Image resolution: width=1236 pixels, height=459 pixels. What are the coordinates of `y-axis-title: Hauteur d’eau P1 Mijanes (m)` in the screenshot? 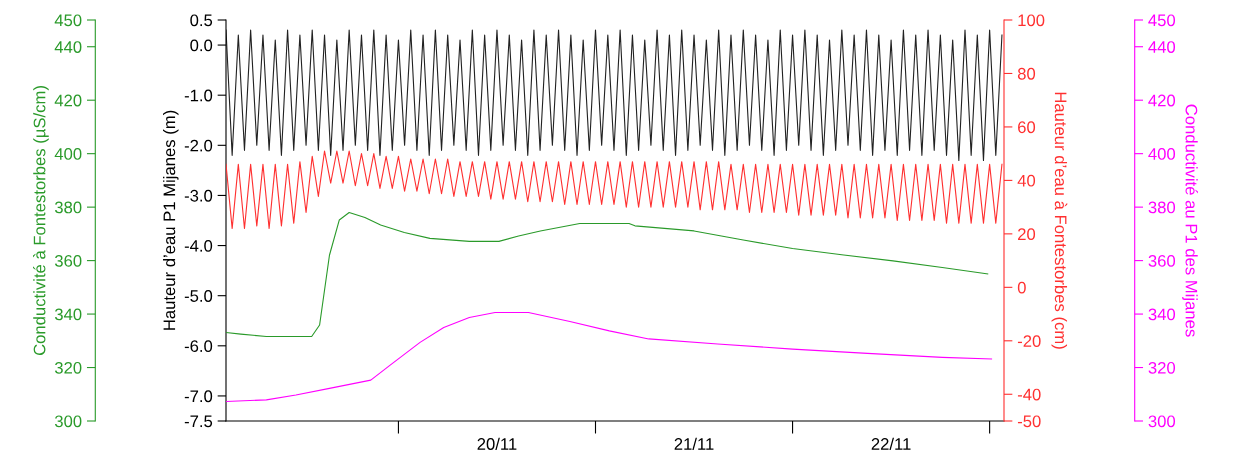 It's located at (171, 220).